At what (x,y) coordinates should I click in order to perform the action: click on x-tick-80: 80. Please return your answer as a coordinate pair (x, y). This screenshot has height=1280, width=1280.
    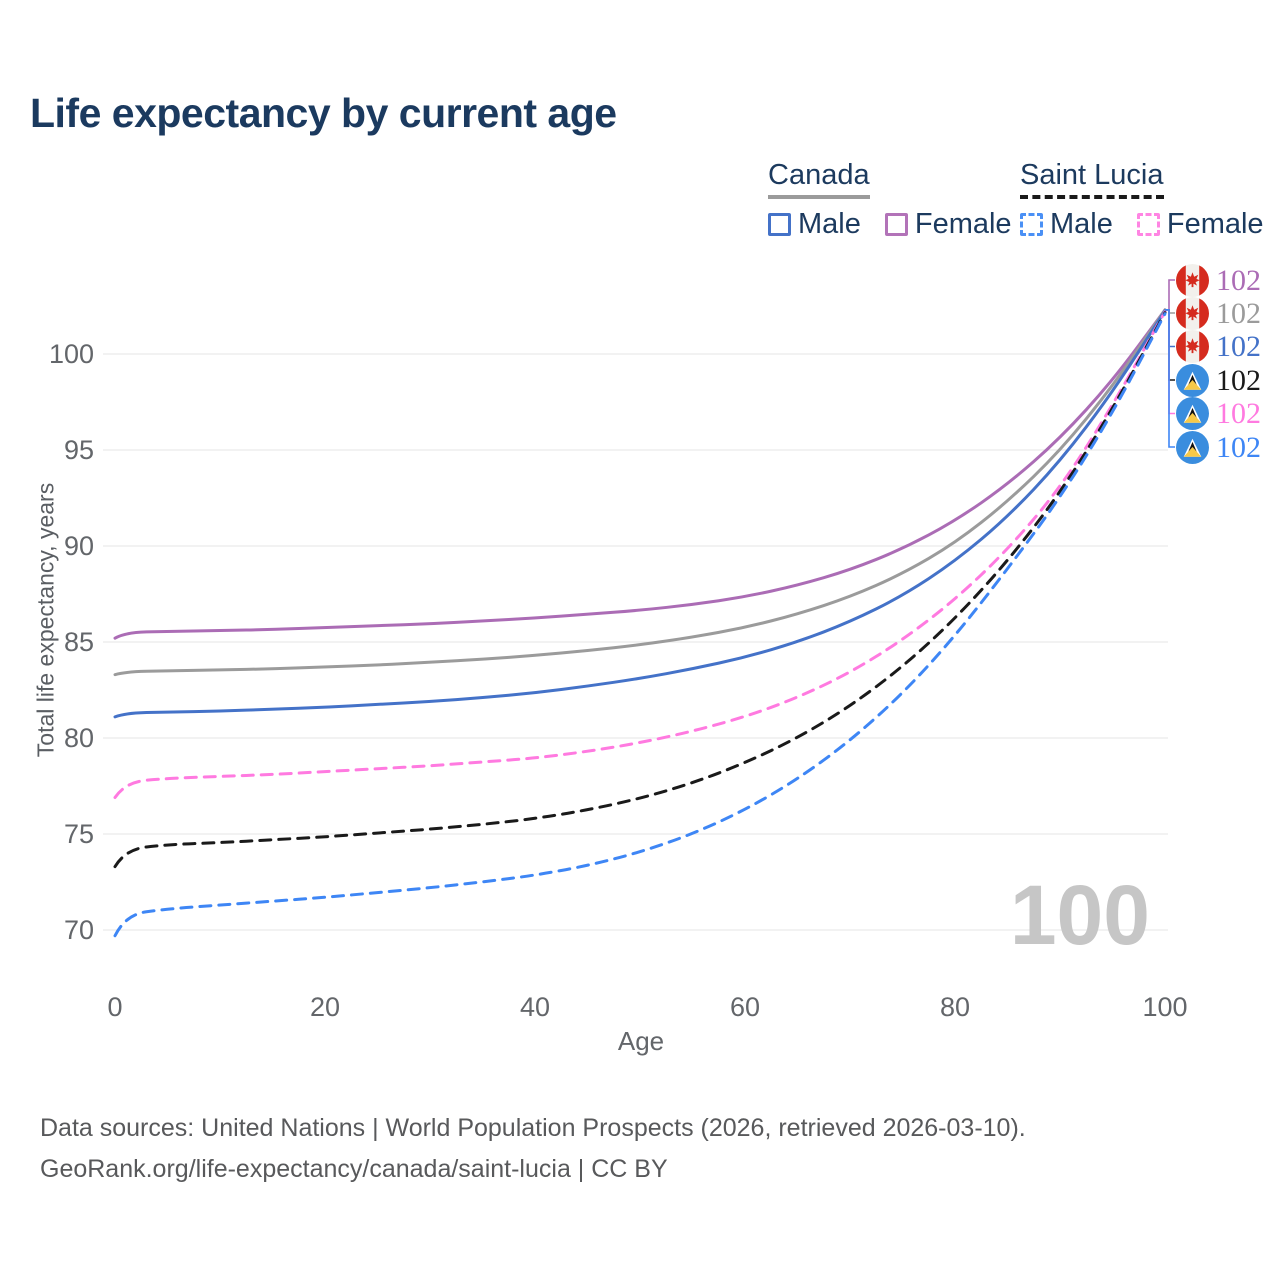
    Looking at the image, I should click on (955, 1007).